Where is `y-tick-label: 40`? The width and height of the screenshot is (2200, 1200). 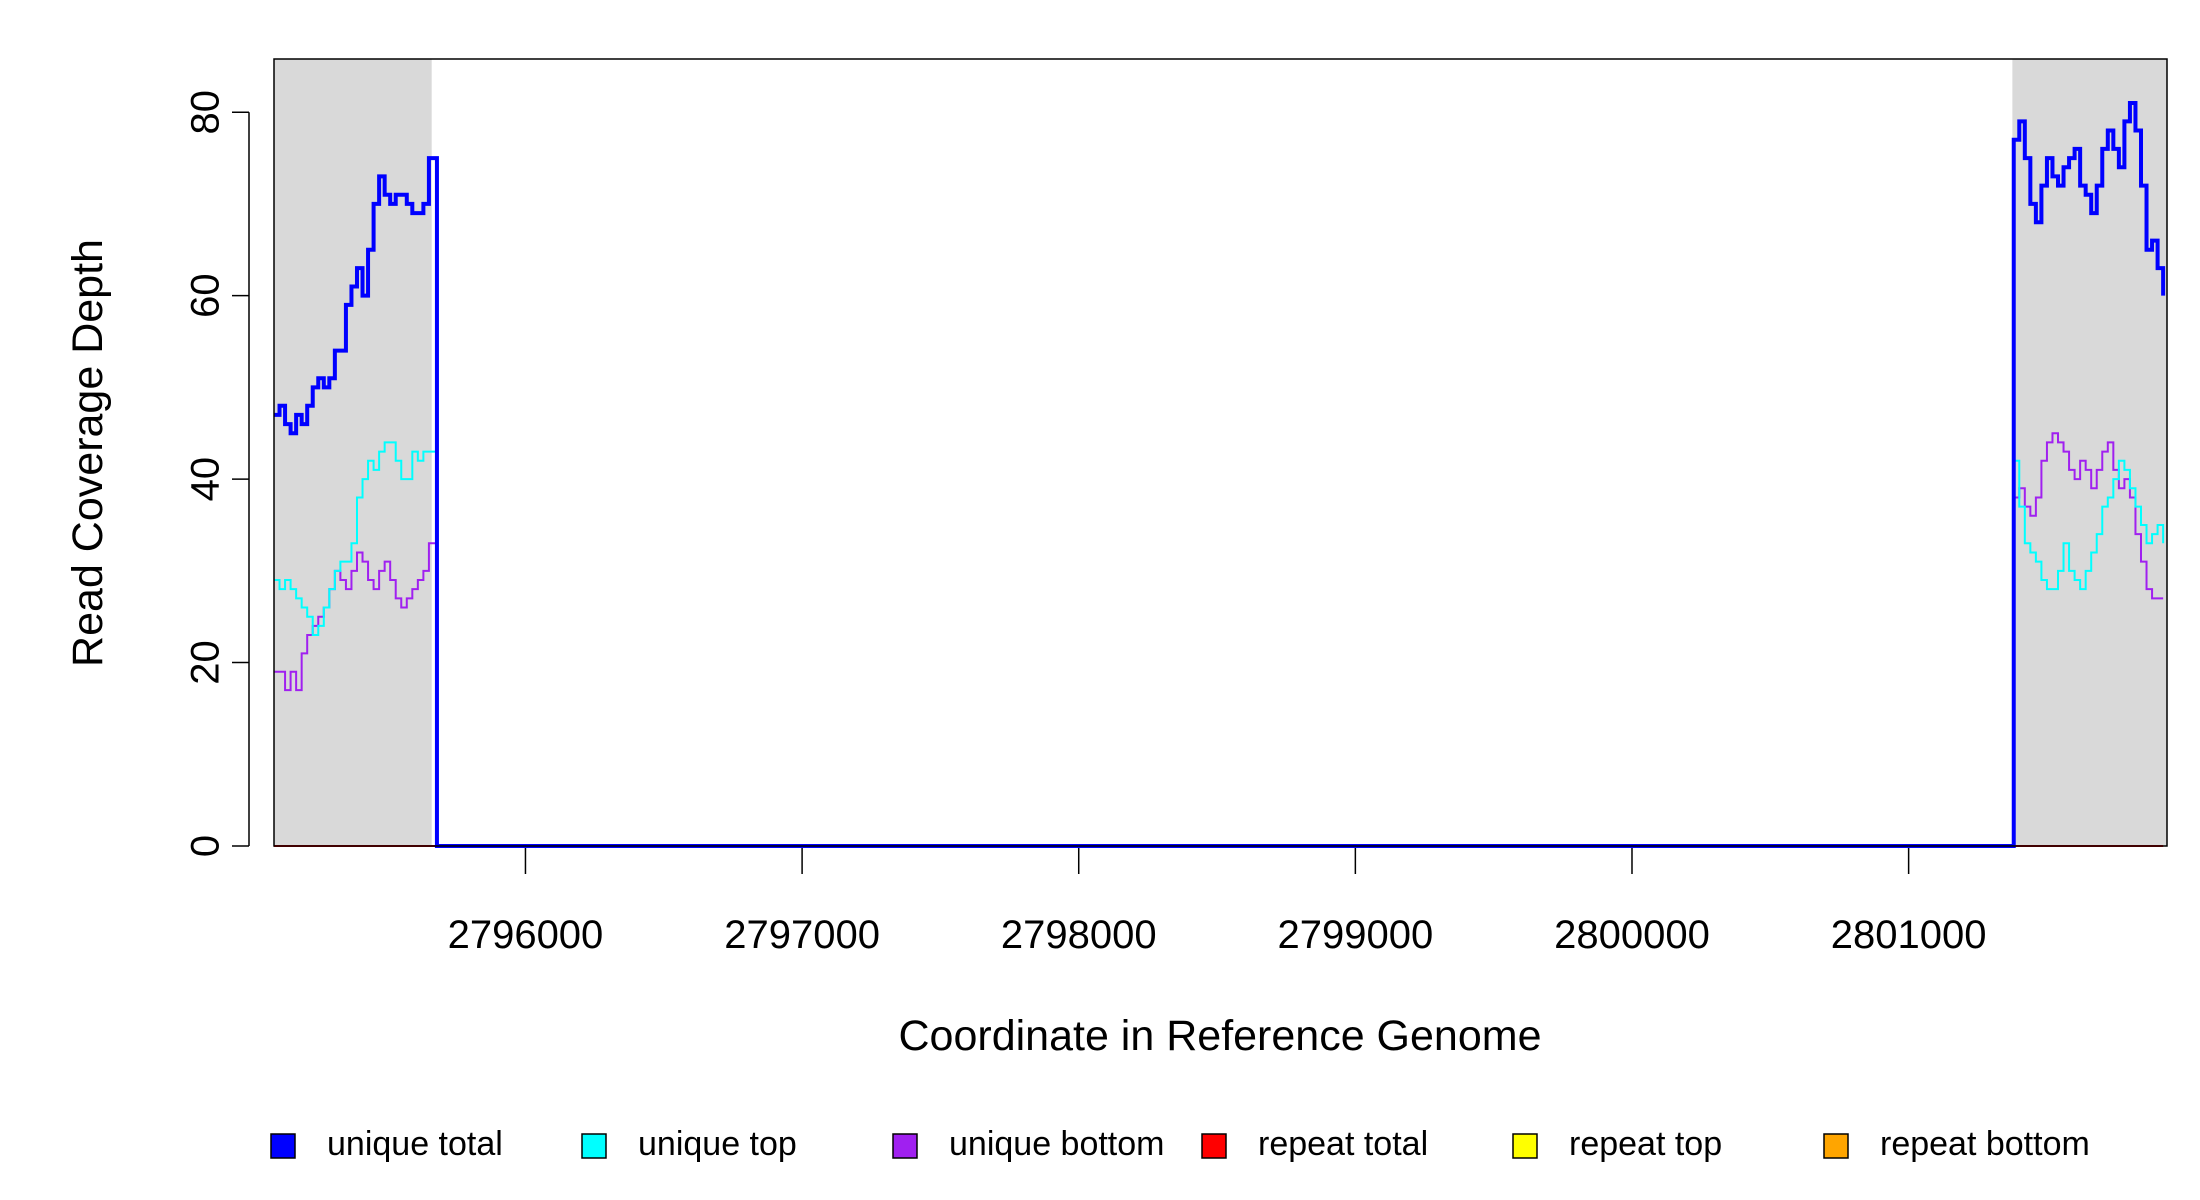 y-tick-label: 40 is located at coordinates (206, 479).